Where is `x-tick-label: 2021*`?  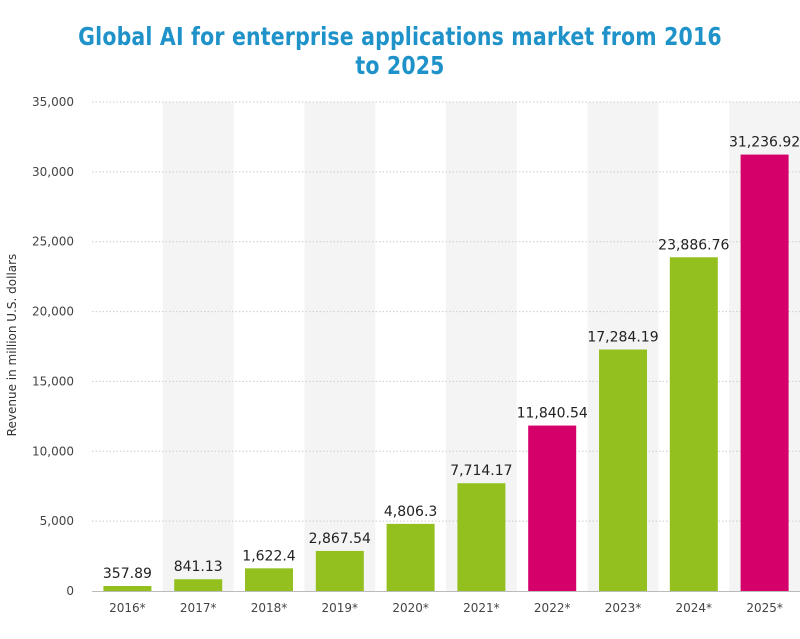
x-tick-label: 2021* is located at coordinates (481, 608).